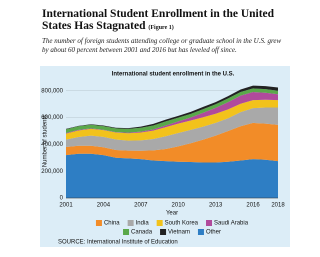  What do you see at coordinates (52, 118) in the screenshot?
I see `y-tick-label: 600,000` at bounding box center [52, 118].